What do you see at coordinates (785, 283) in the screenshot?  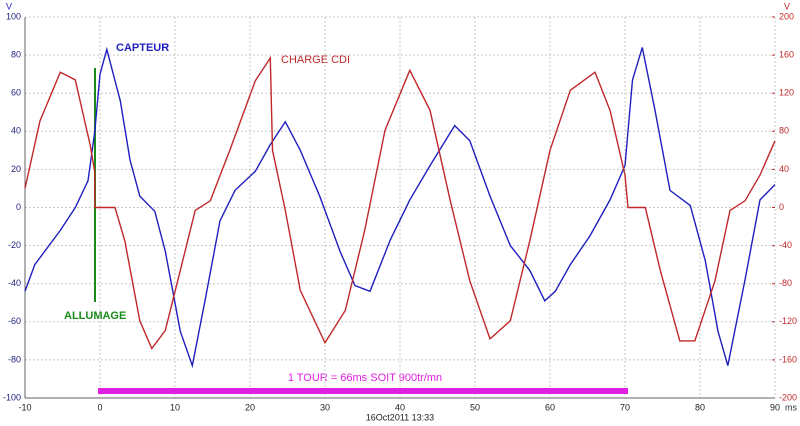 I see `y2-tick-label: -80` at bounding box center [785, 283].